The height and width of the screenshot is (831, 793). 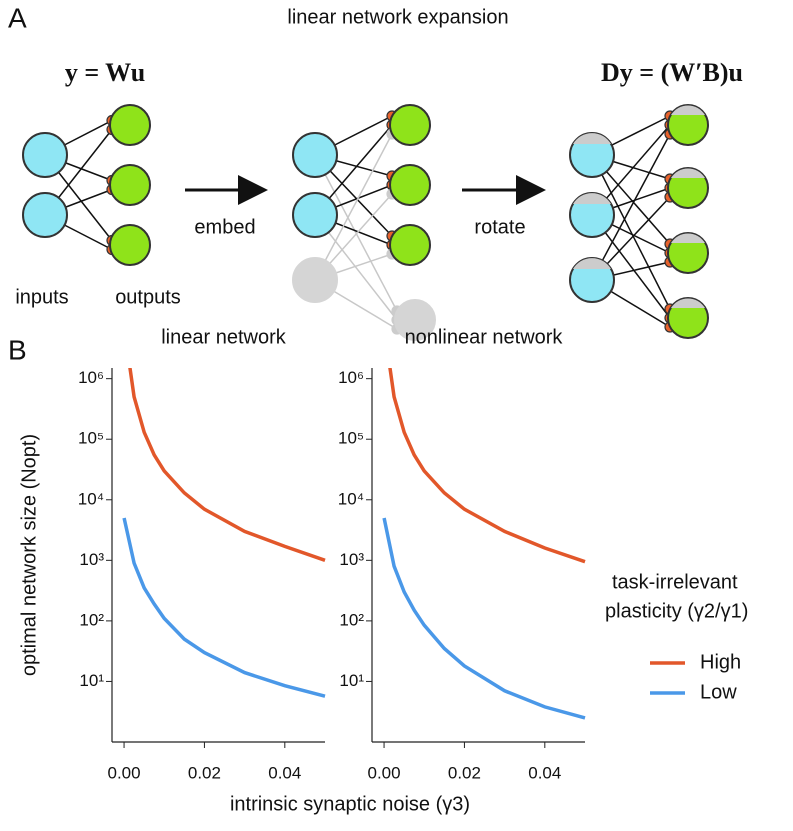 What do you see at coordinates (17, 17) in the screenshot?
I see `panel-label: A` at bounding box center [17, 17].